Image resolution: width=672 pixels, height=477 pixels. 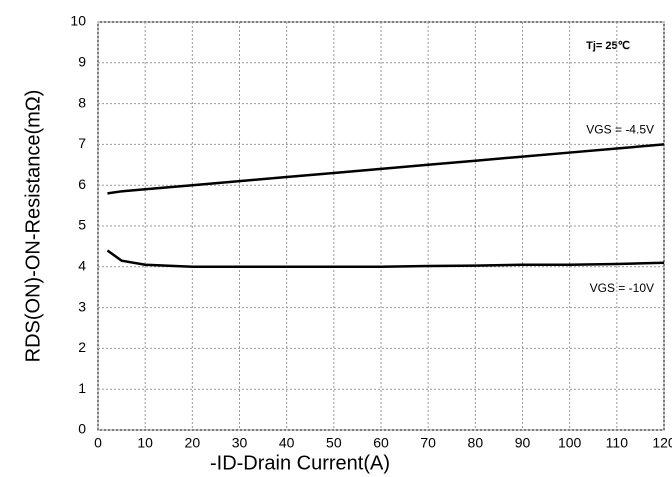 I want to click on y-tick-label: 7, so click(x=82, y=143).